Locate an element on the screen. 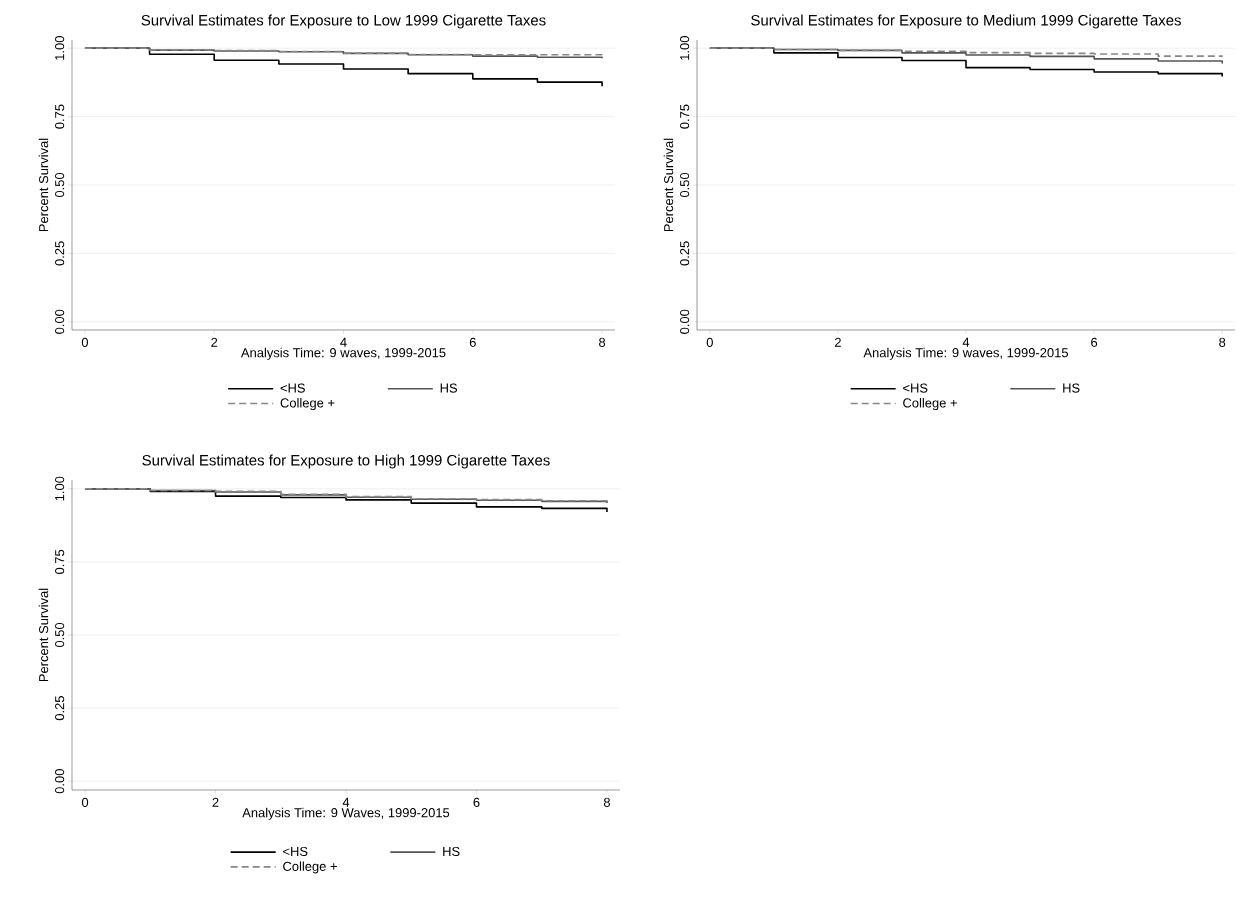  chart-title: Survival Estimates for Exposure to Low 1999 Cigarette Taxes is located at coordinates (343, 21).